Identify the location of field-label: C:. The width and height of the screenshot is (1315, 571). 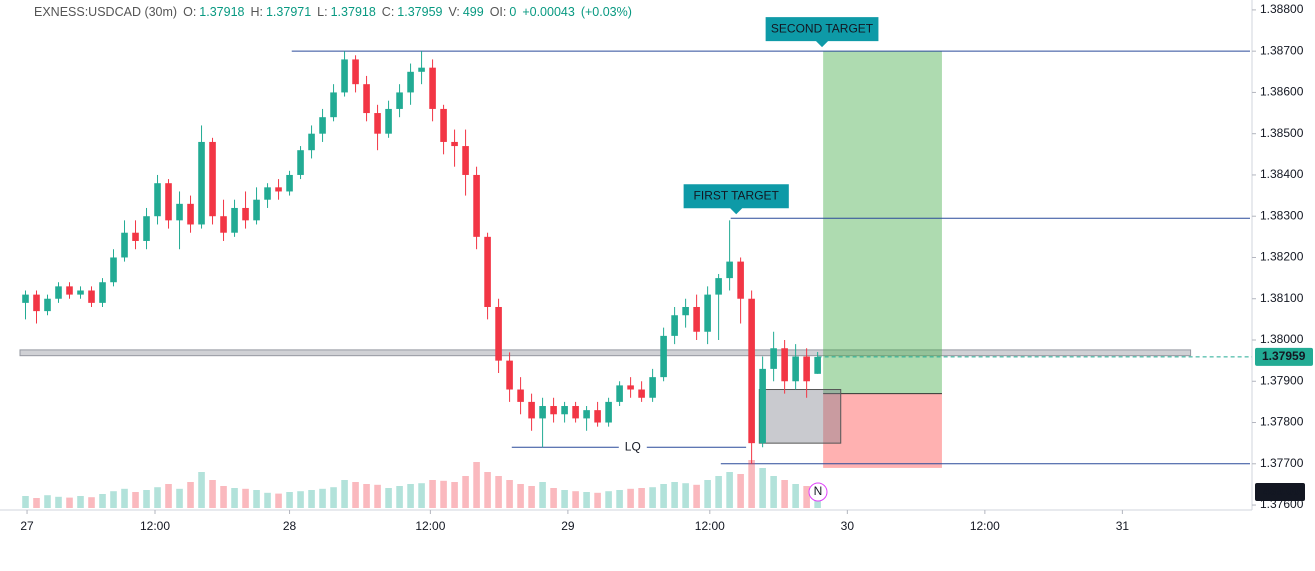
(388, 12).